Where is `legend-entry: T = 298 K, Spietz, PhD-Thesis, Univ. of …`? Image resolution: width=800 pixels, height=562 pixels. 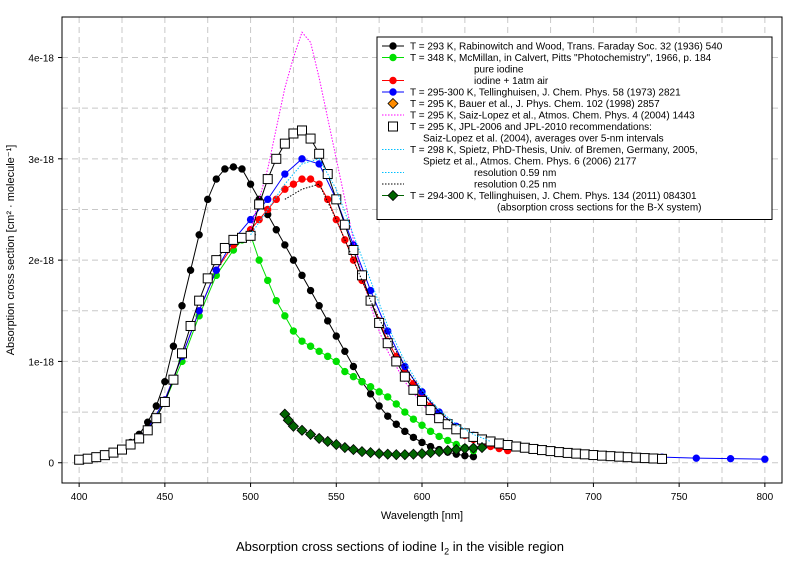 legend-entry: T = 298 K, Spietz, PhD-Thesis, Univ. of … is located at coordinates (554, 150).